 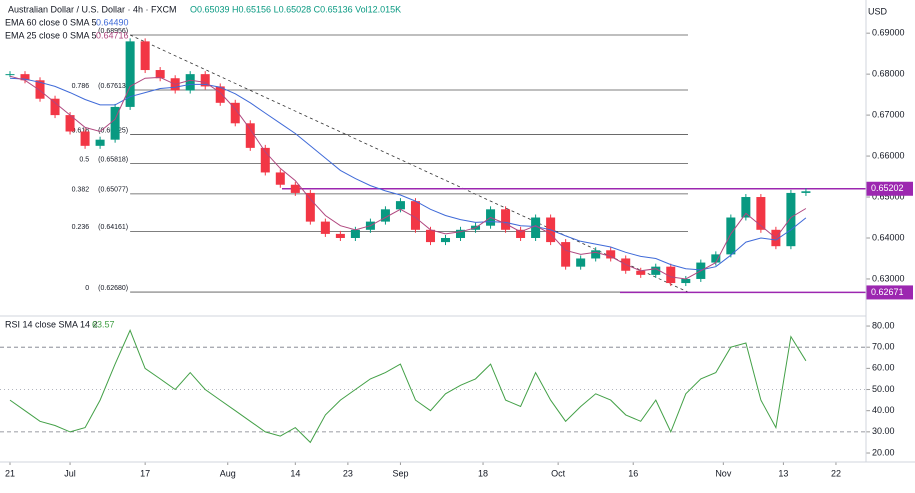 What do you see at coordinates (70, 473) in the screenshot?
I see `x-tick-label: Jul` at bounding box center [70, 473].